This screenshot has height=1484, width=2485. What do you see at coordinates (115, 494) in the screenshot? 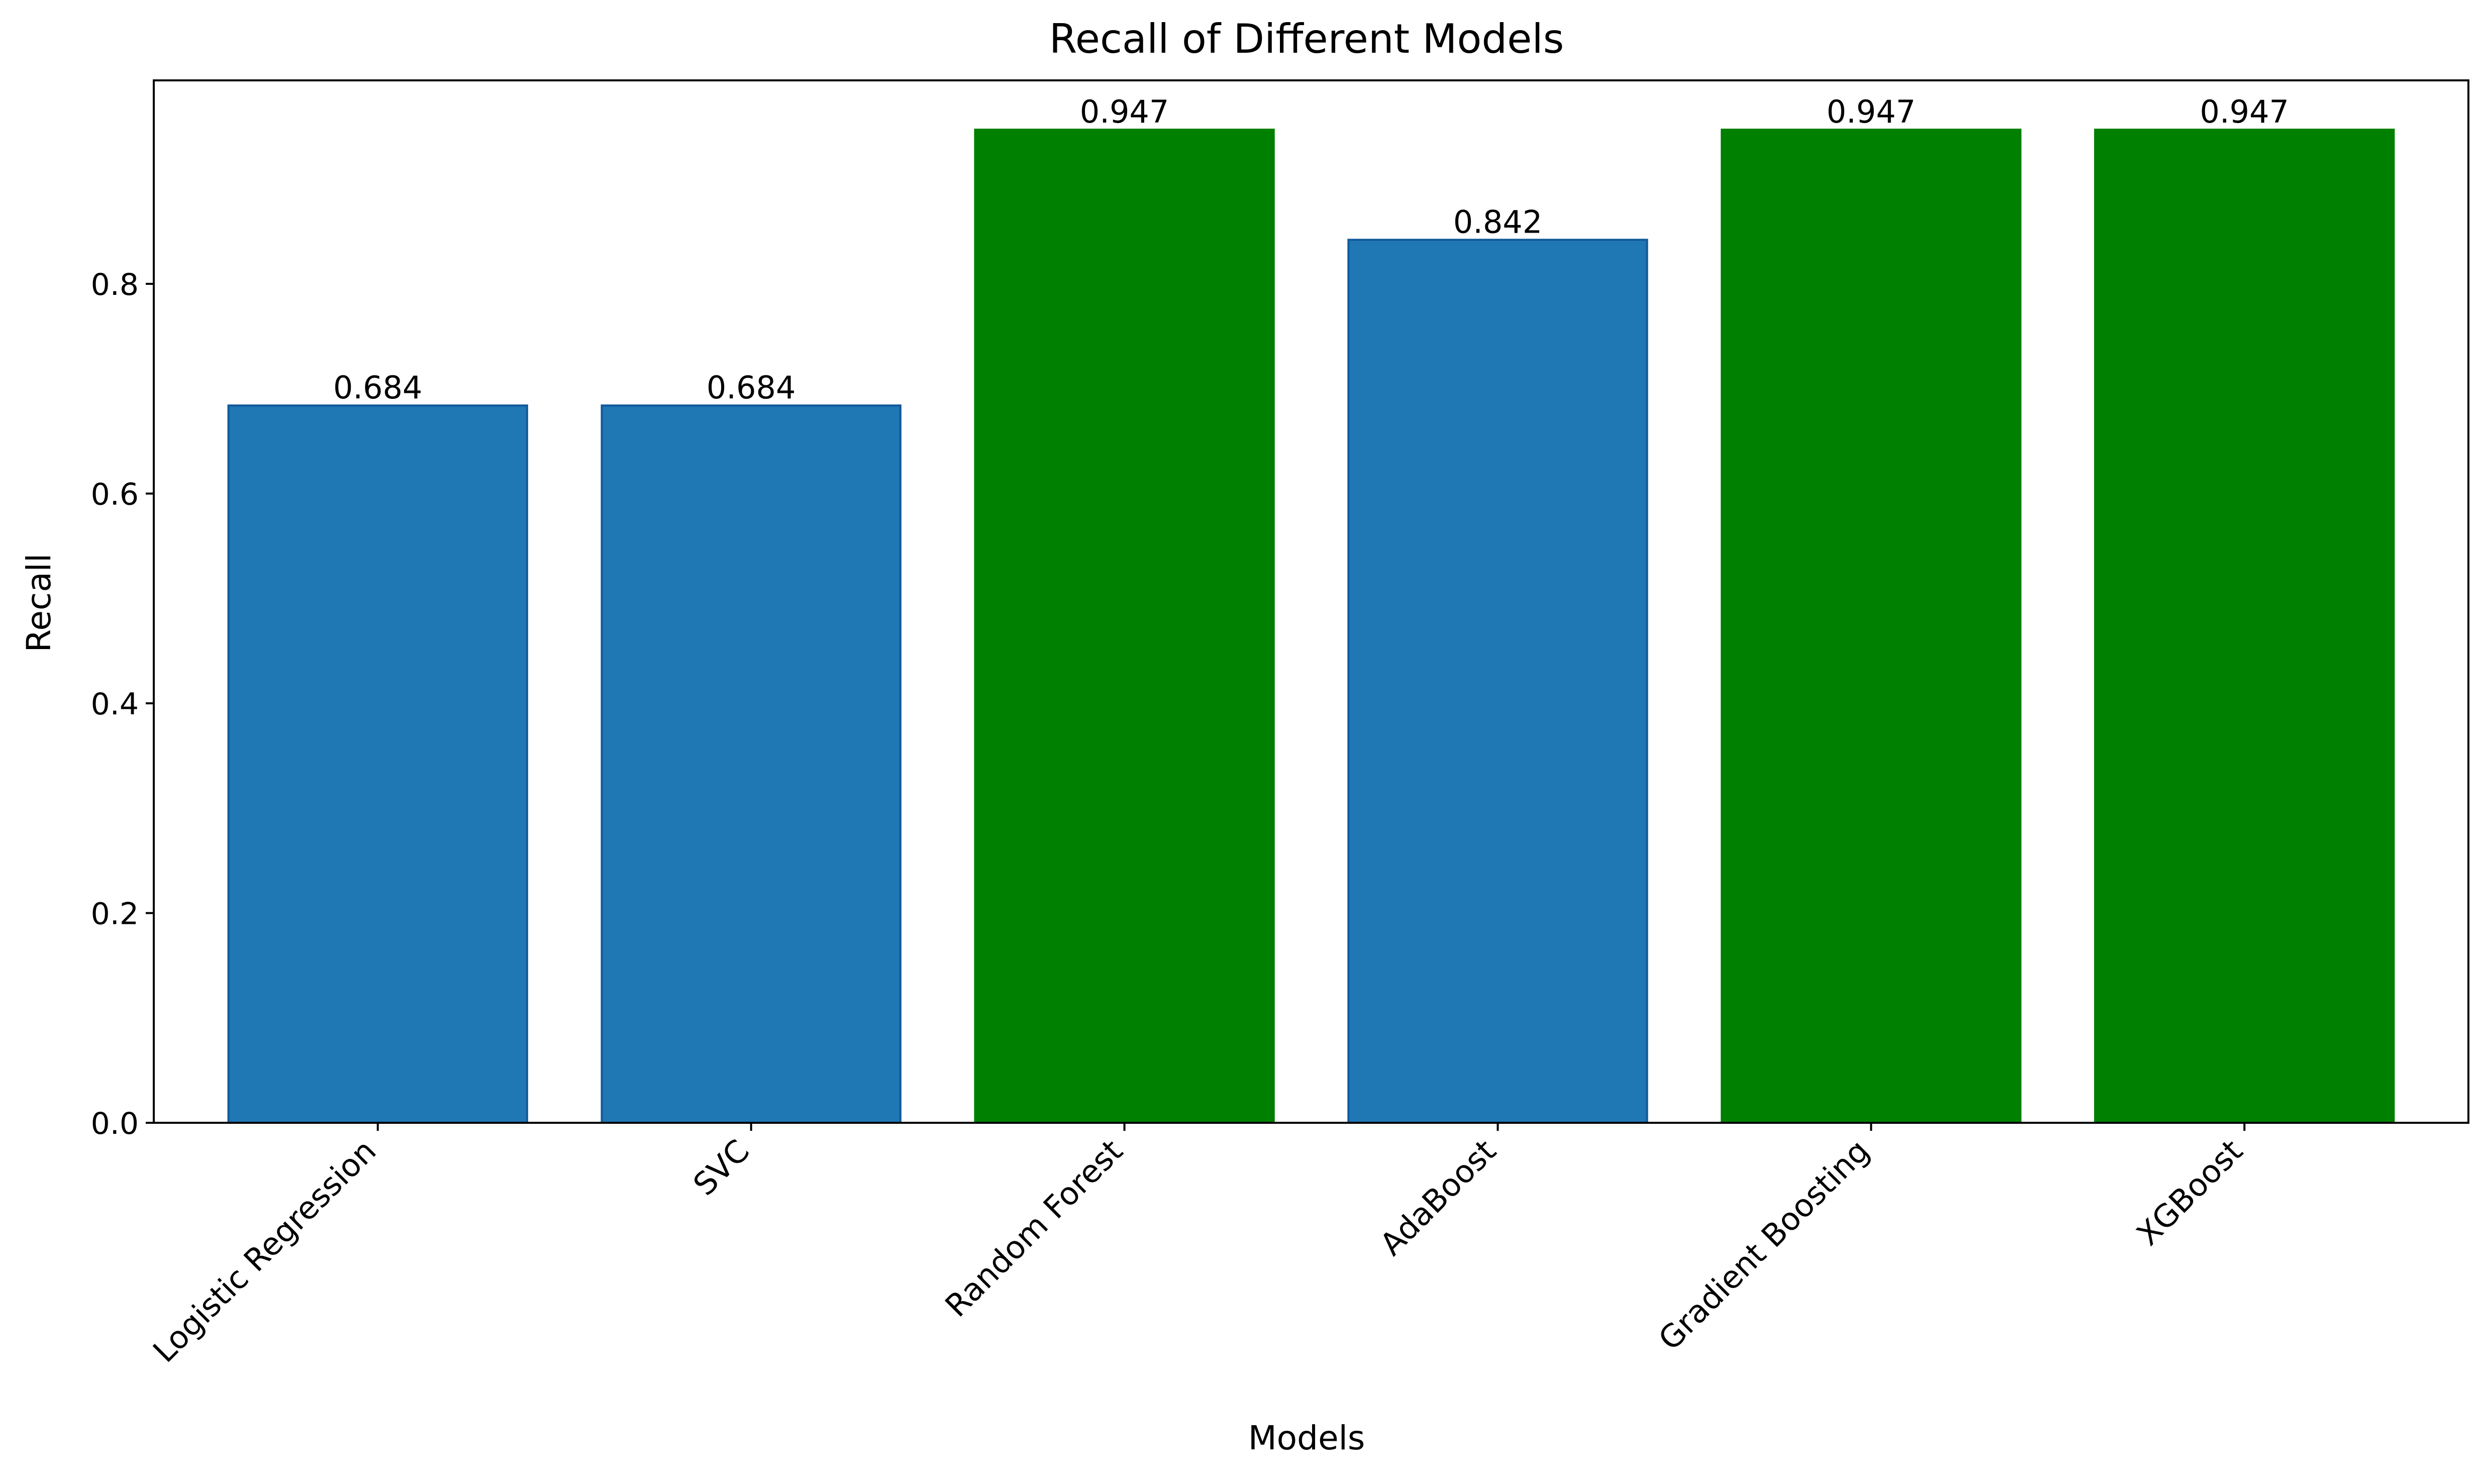
I see `y-tick-label: 0.6` at bounding box center [115, 494].